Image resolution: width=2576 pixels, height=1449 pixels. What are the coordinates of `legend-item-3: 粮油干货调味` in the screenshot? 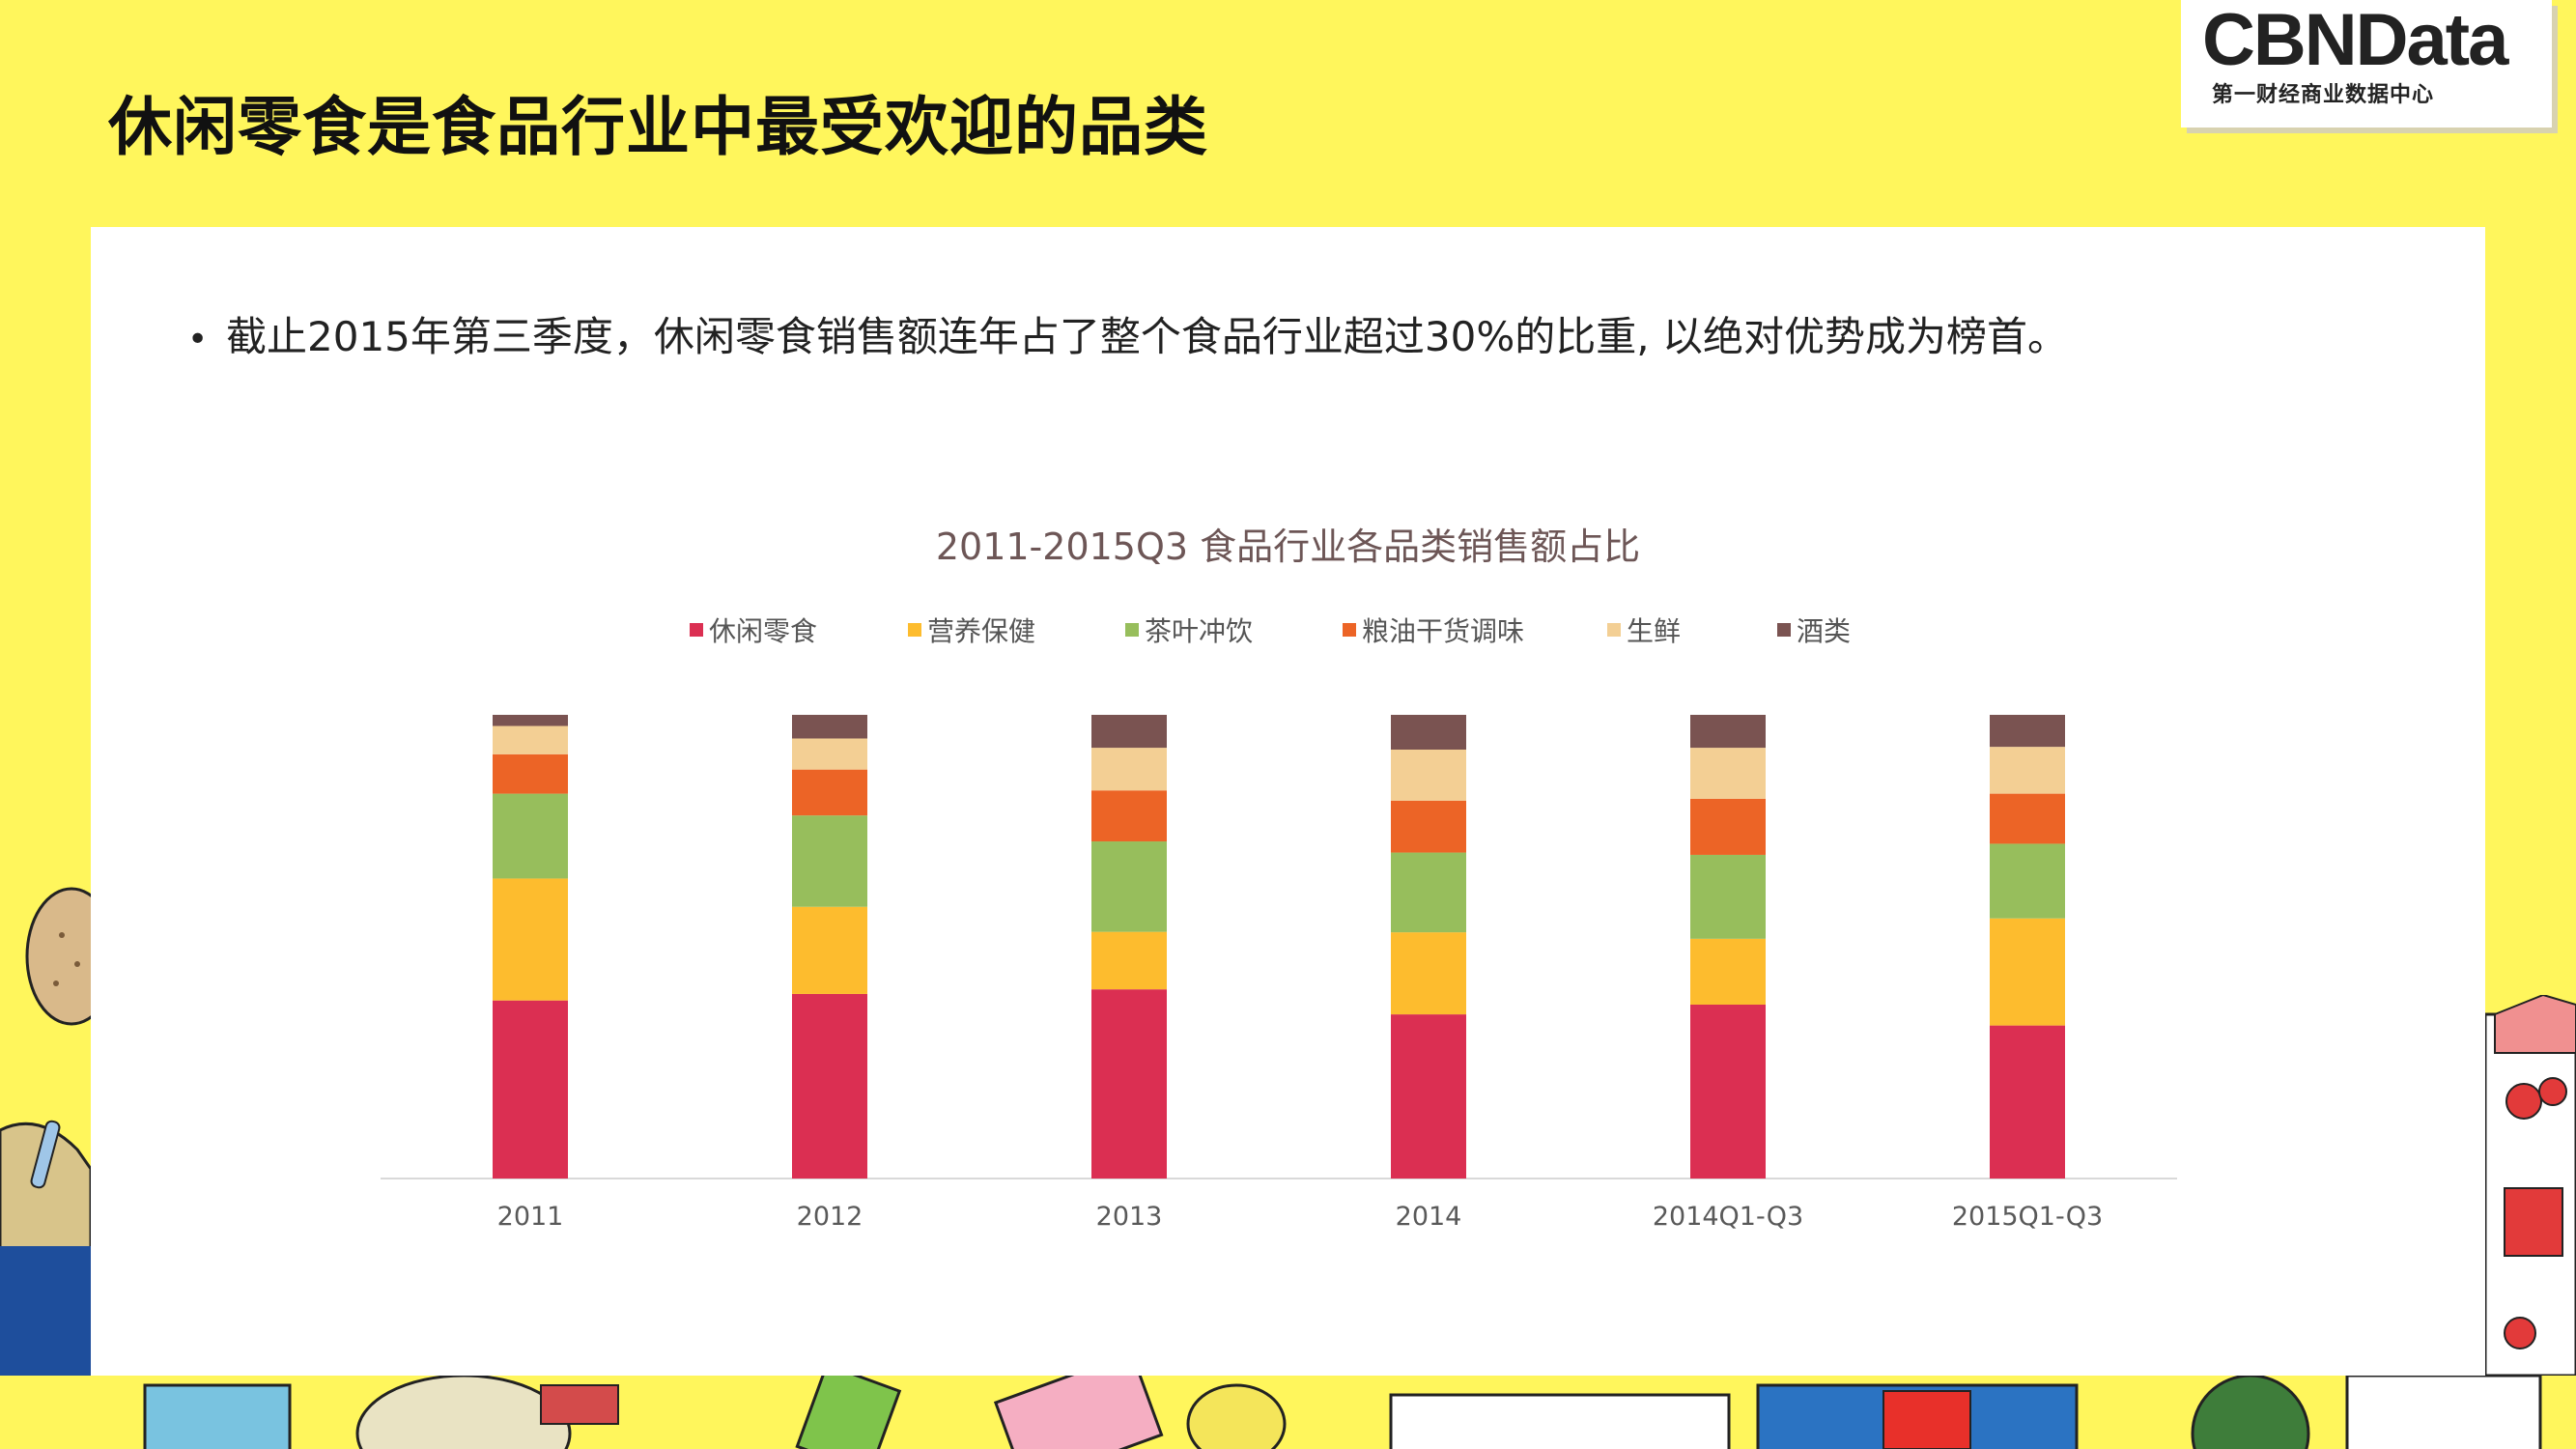 It's located at (1433, 630).